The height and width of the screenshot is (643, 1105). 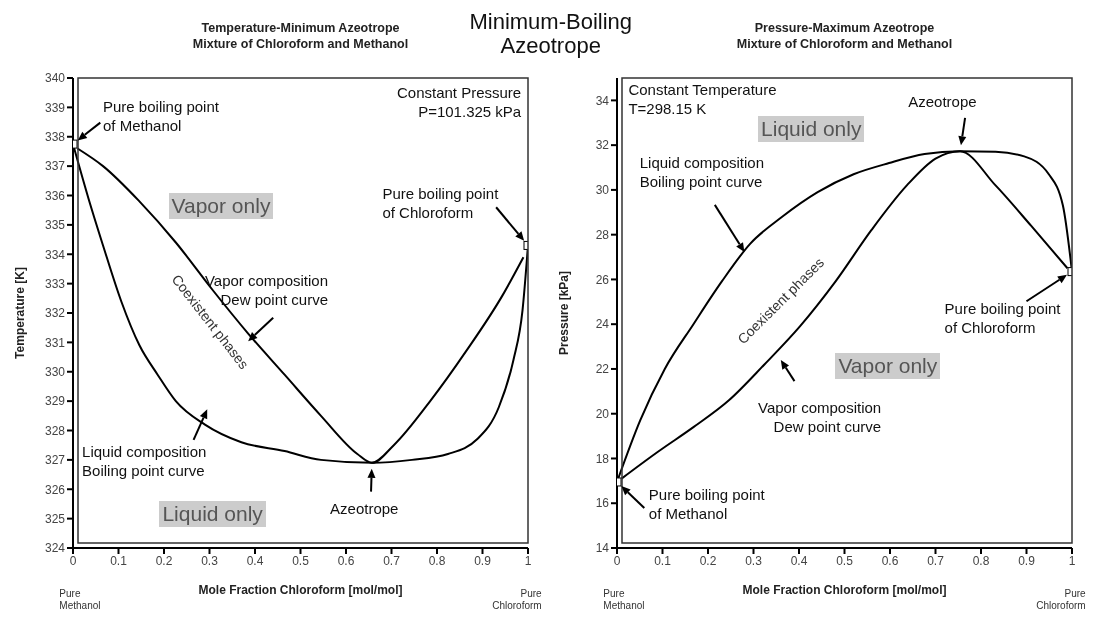 What do you see at coordinates (55, 460) in the screenshot?
I see `y-tick-label: 327` at bounding box center [55, 460].